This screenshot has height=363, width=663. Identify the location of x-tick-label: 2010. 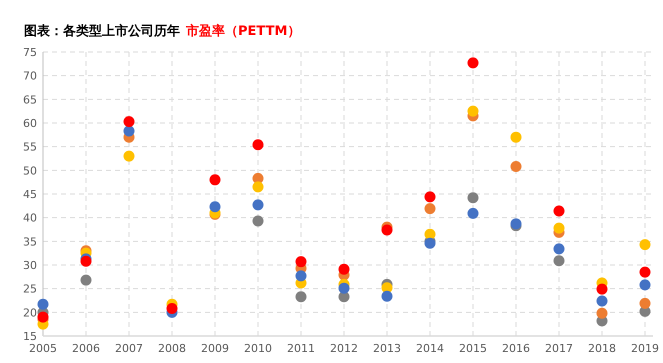
(258, 348).